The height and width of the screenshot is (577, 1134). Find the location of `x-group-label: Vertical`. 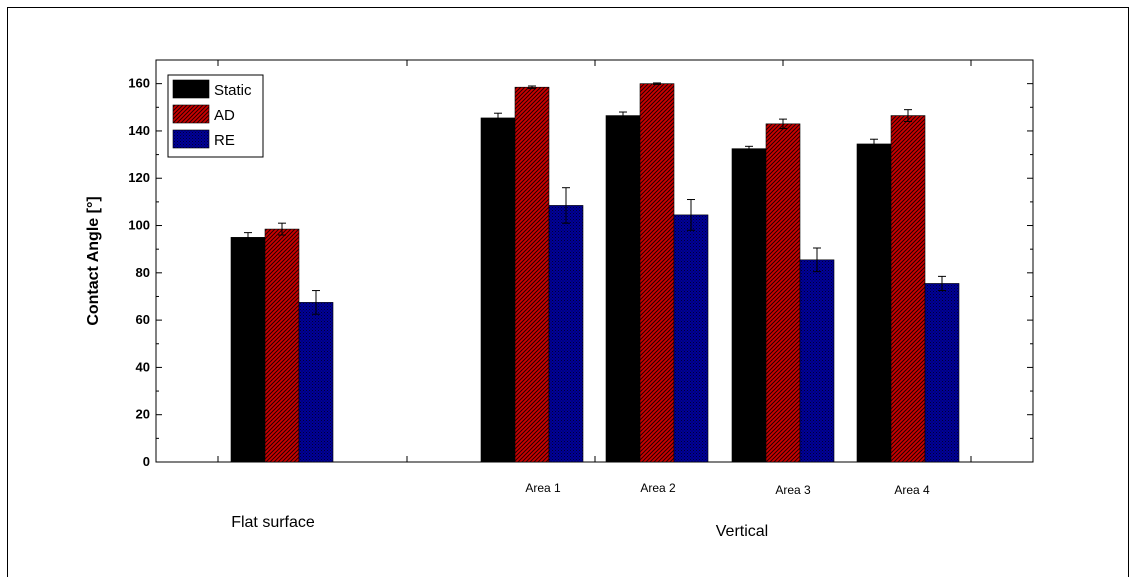

x-group-label: Vertical is located at coordinates (742, 531).